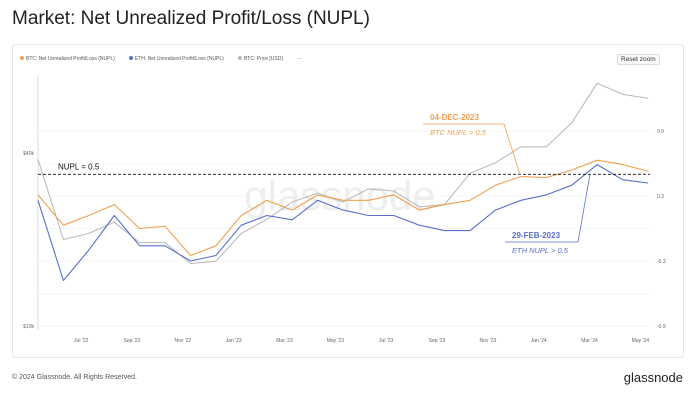 The height and width of the screenshot is (400, 695). Describe the element at coordinates (263, 59) in the screenshot. I see `legend-price-label: BTC: Price [USD]` at that location.